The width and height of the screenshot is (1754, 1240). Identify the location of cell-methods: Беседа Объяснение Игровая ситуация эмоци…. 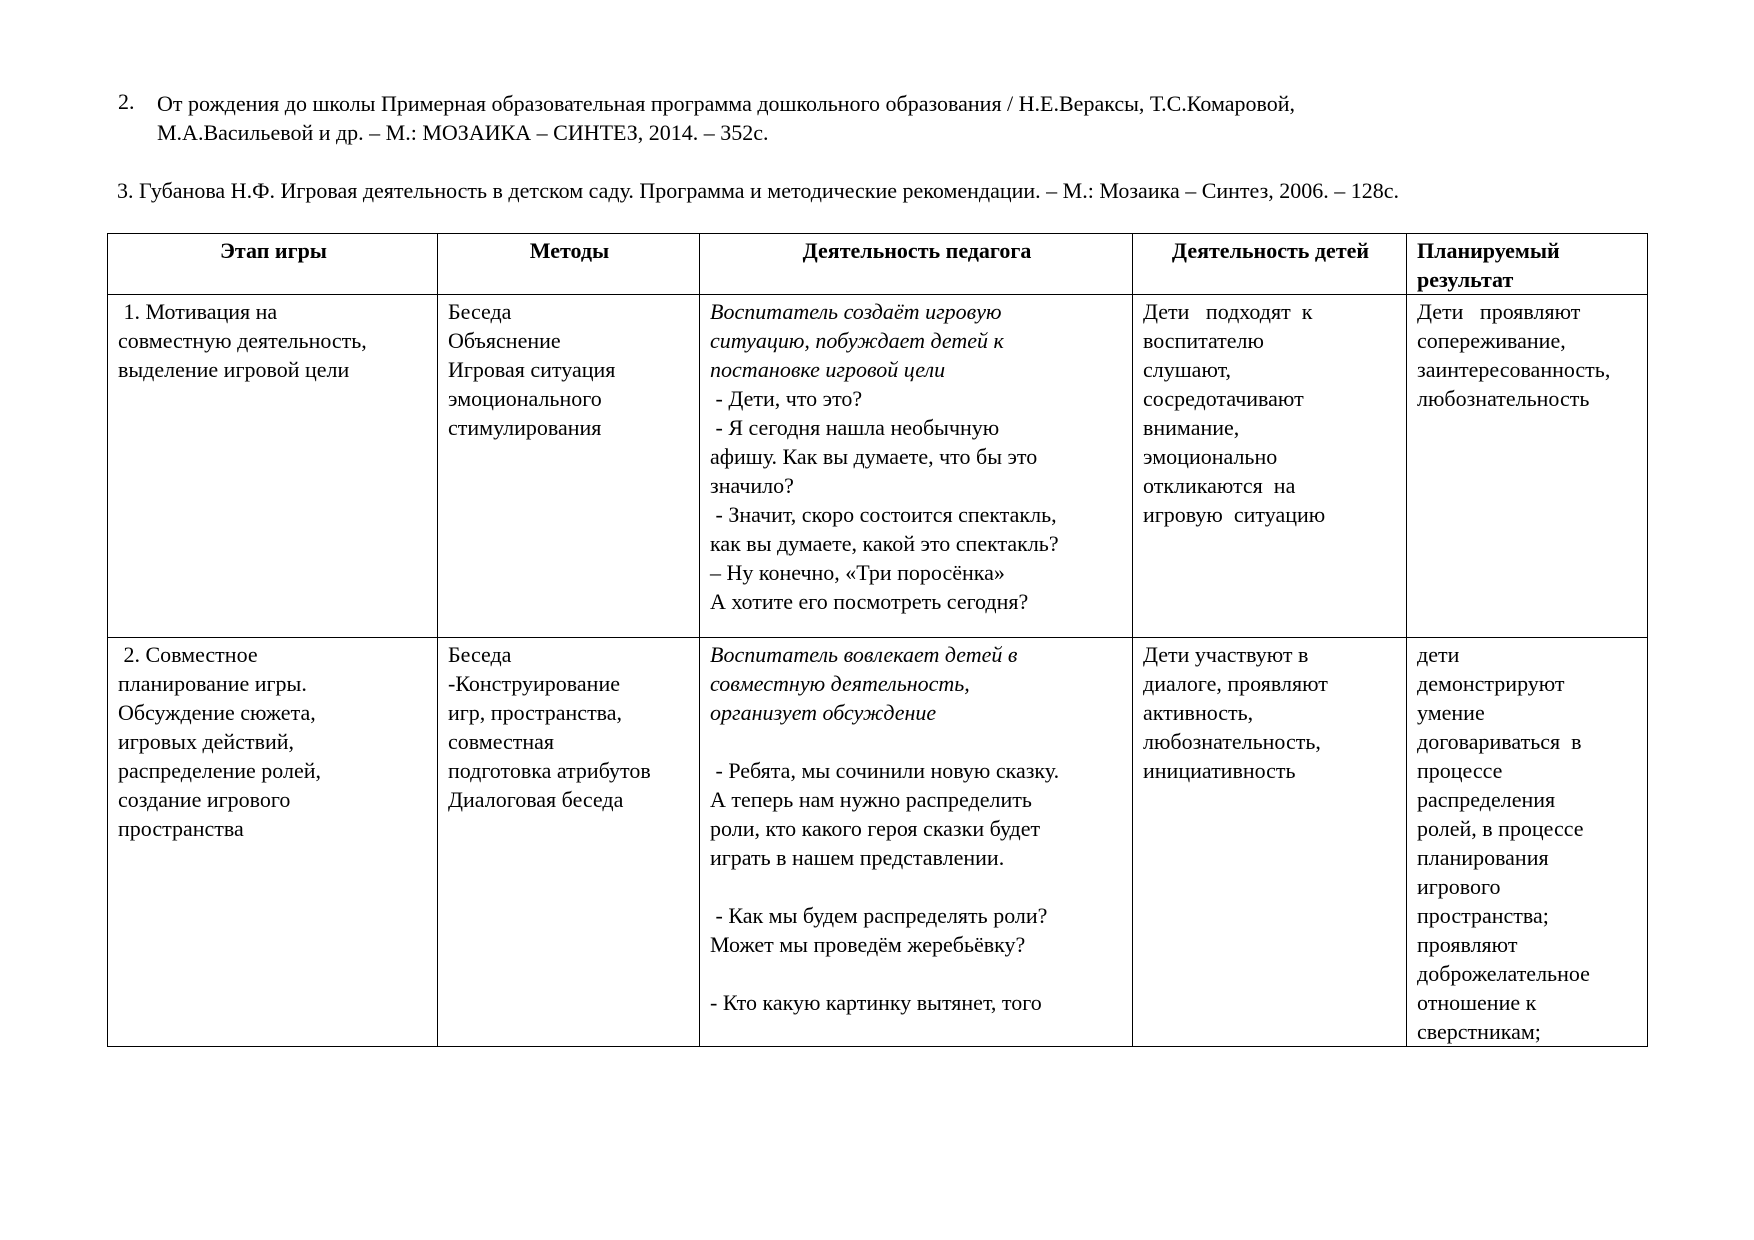
(568, 466).